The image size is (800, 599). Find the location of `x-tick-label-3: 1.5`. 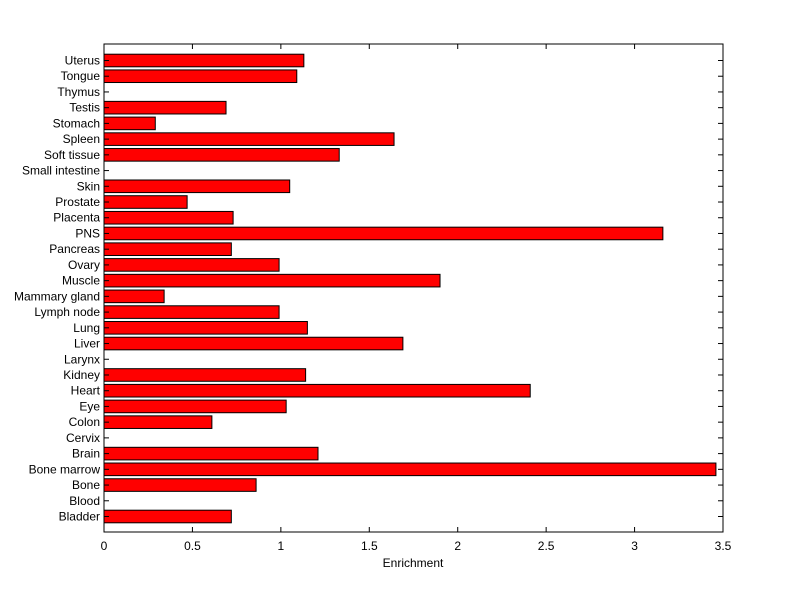

x-tick-label-3: 1.5 is located at coordinates (369, 546).